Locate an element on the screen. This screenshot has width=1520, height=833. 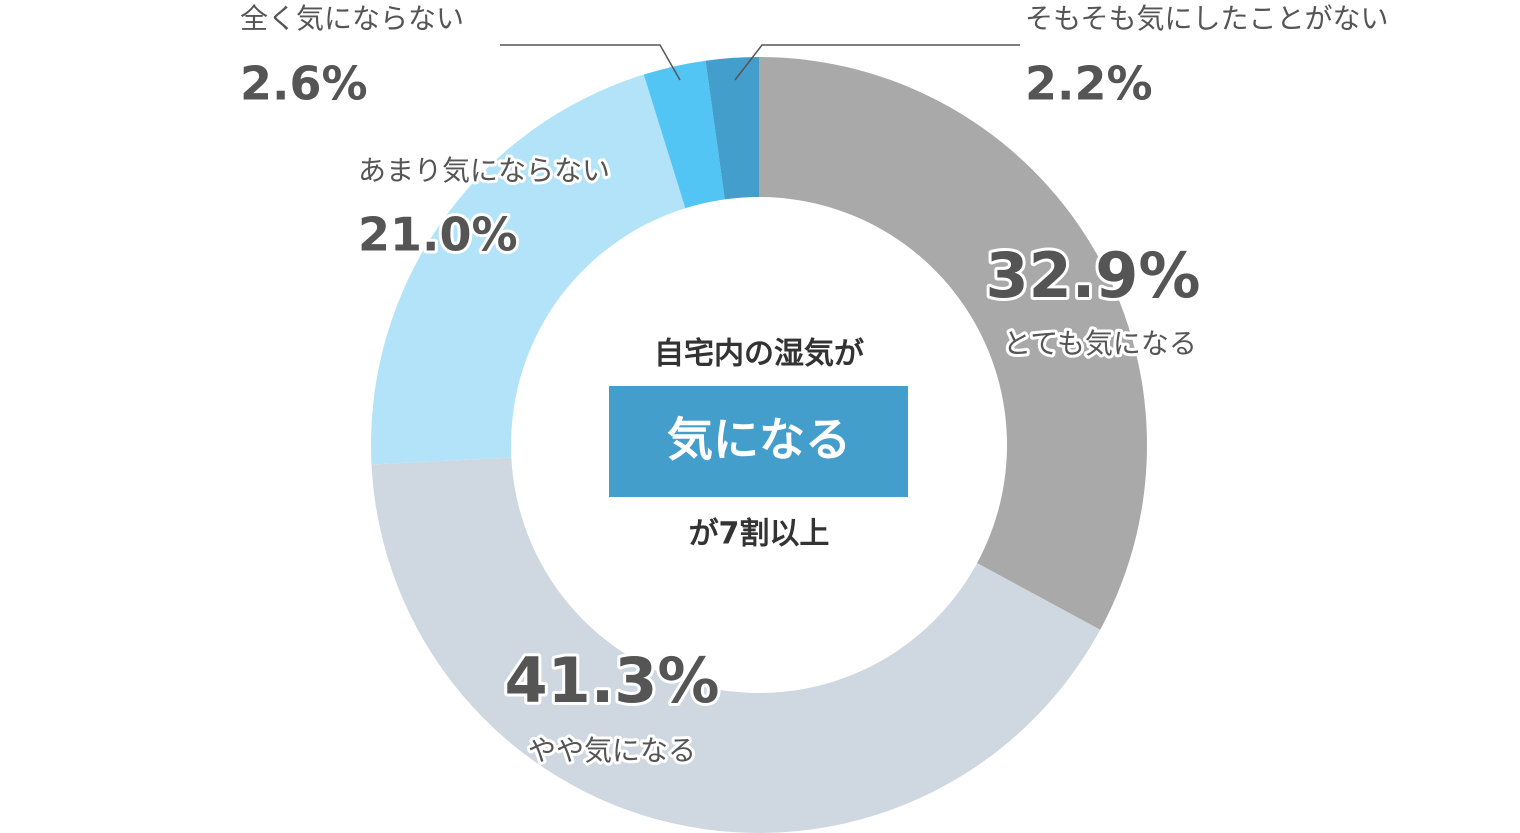
category-label: そもそも気にしたことがない is located at coordinates (1206, 18).